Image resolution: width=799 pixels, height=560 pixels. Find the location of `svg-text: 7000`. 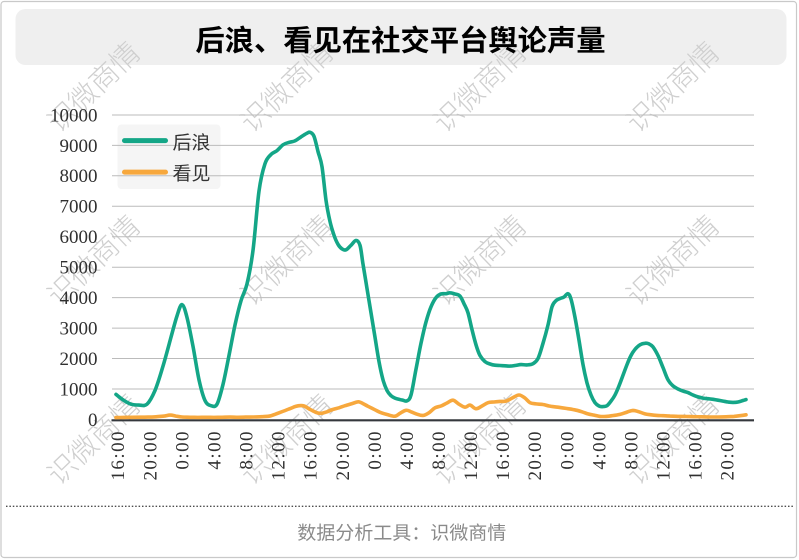

svg-text: 7000 is located at coordinates (79, 207).